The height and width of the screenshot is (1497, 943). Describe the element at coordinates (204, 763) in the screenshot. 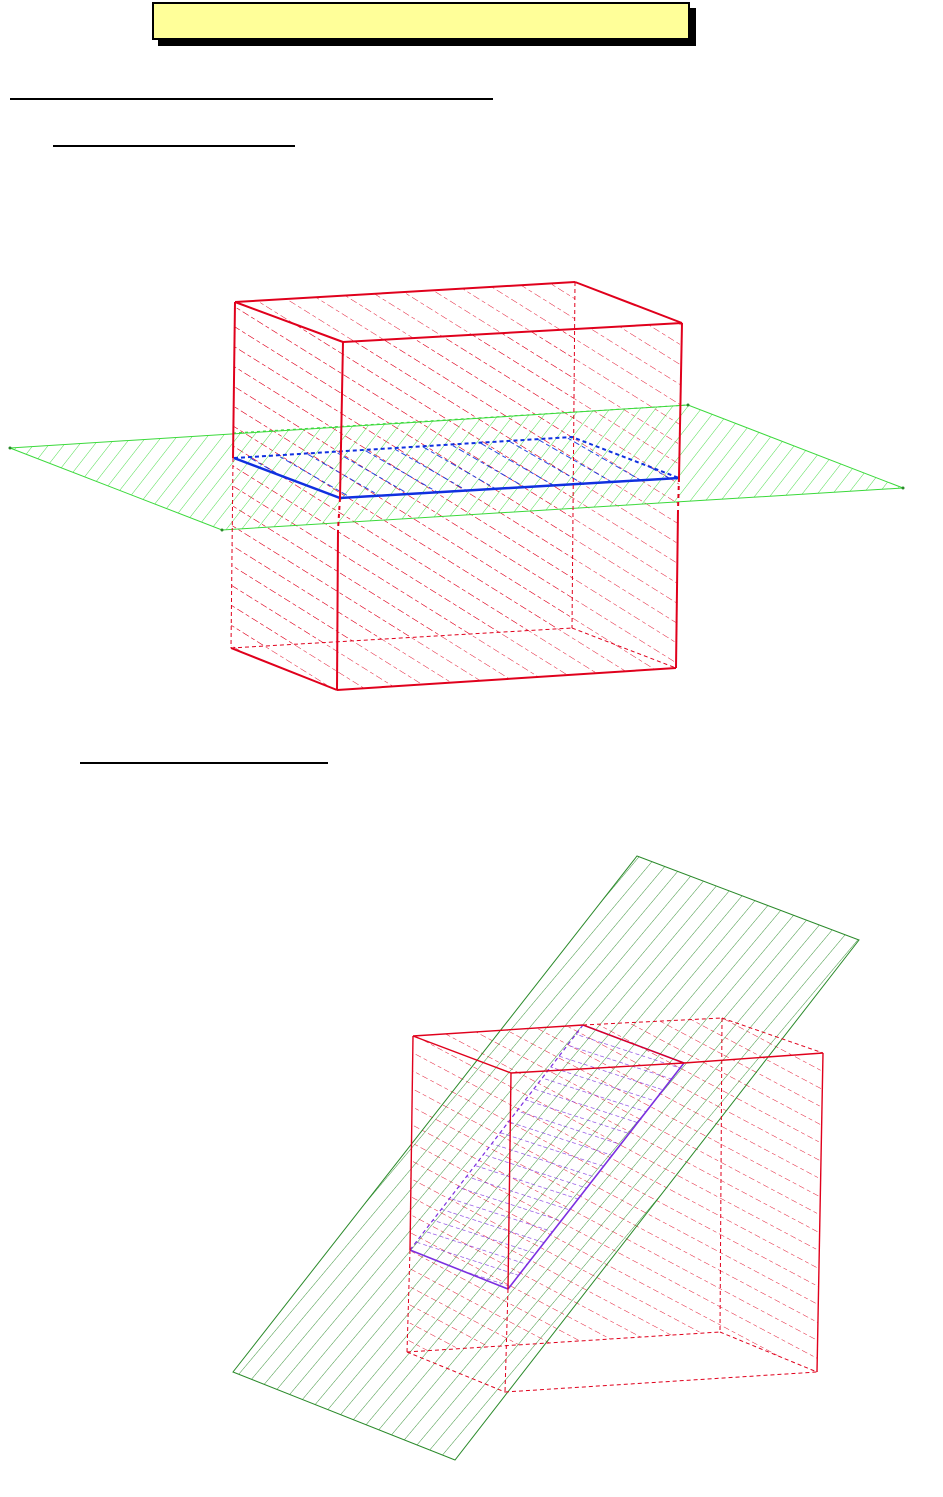

I see `part-2-heading-underline` at that location.